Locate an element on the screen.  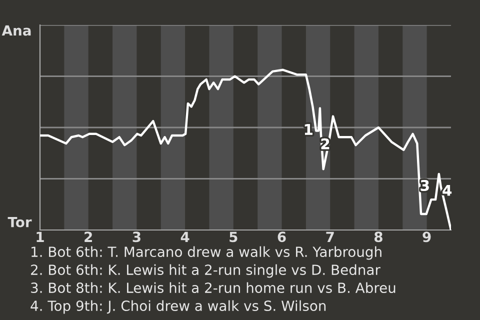
text: 2. Bot 6th: K. Lewis hit a 2-run single vs D. Bednar is located at coordinates (205, 271).